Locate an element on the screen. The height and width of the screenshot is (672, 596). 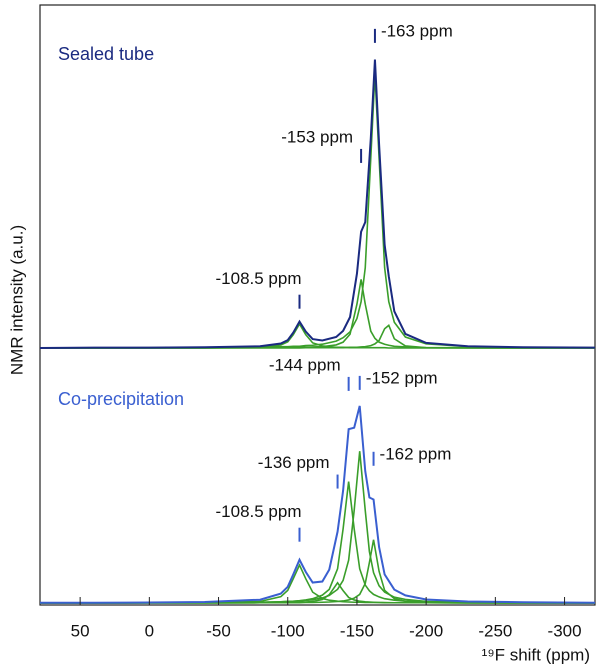
x-tick-label: -300 is located at coordinates (565, 630).